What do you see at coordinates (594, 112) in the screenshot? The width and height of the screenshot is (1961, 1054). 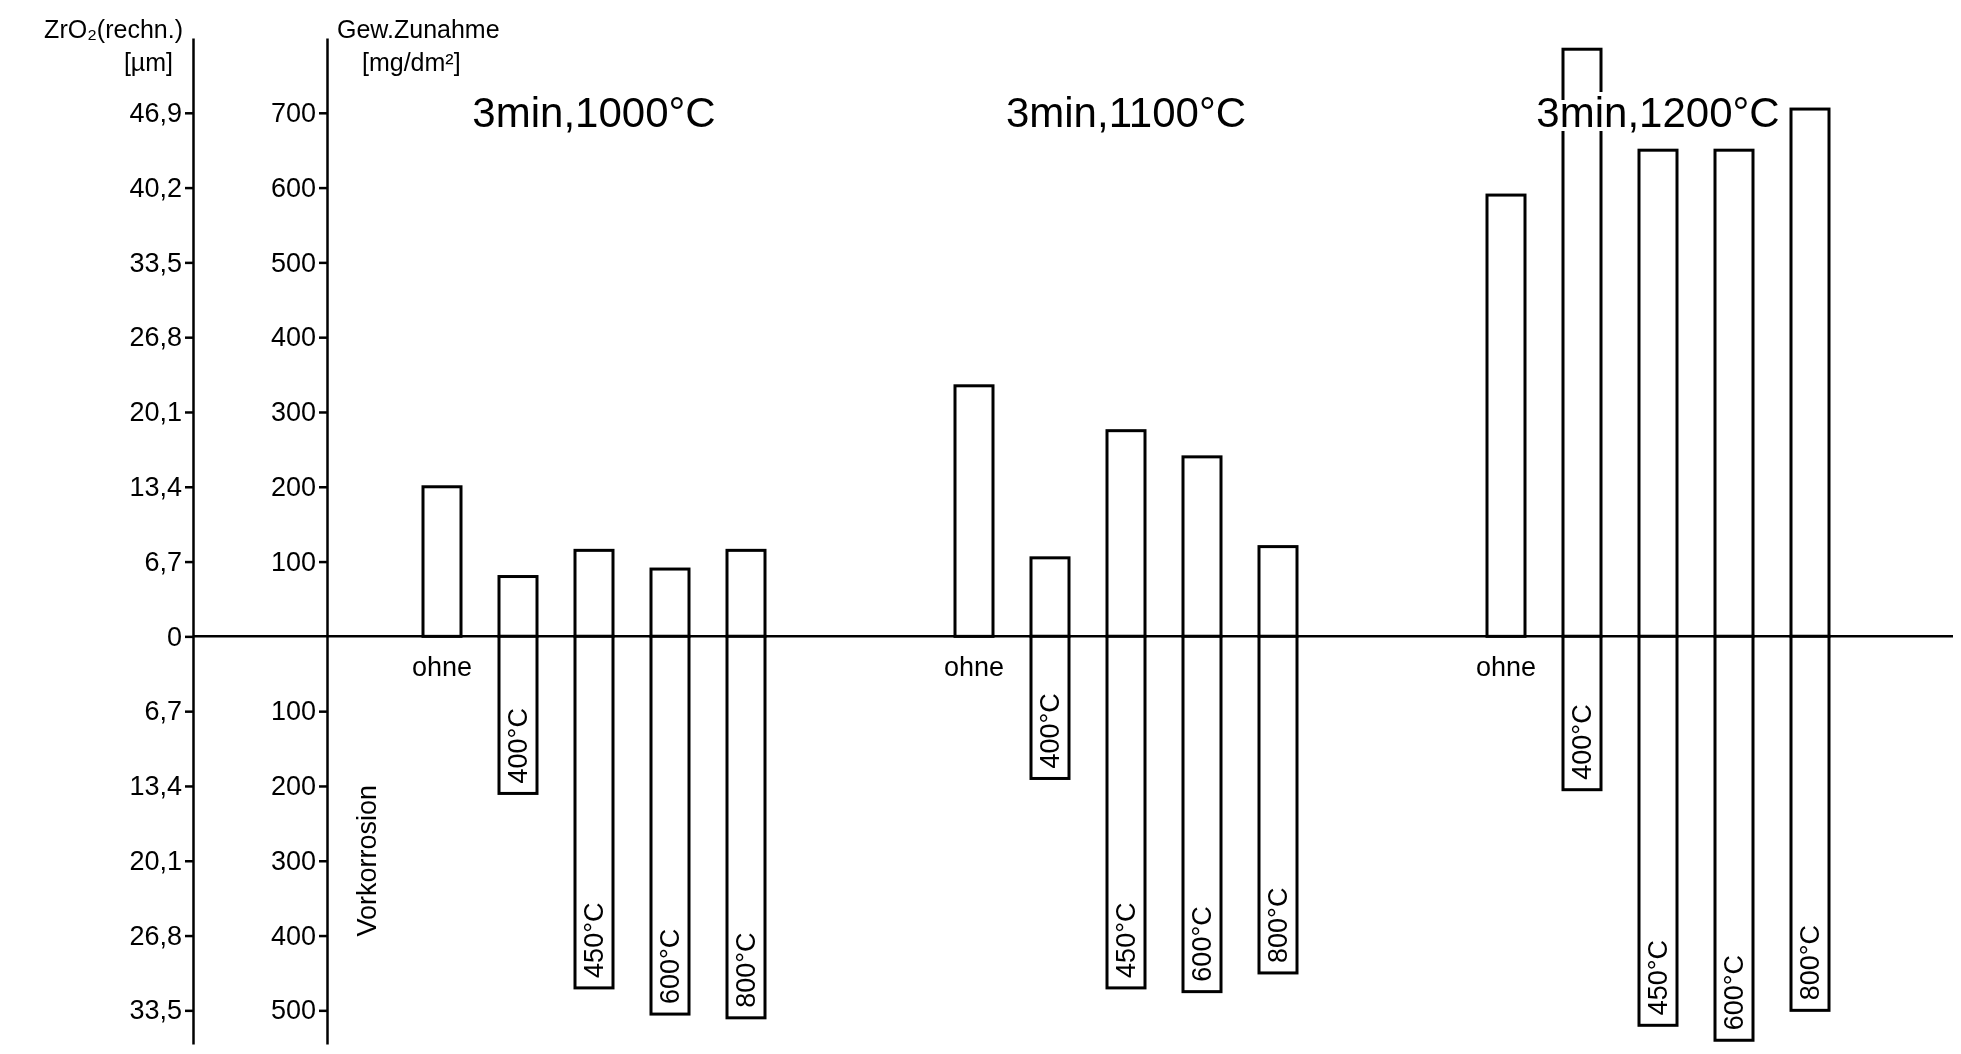 I see `annotation: 3min,1000°C` at bounding box center [594, 112].